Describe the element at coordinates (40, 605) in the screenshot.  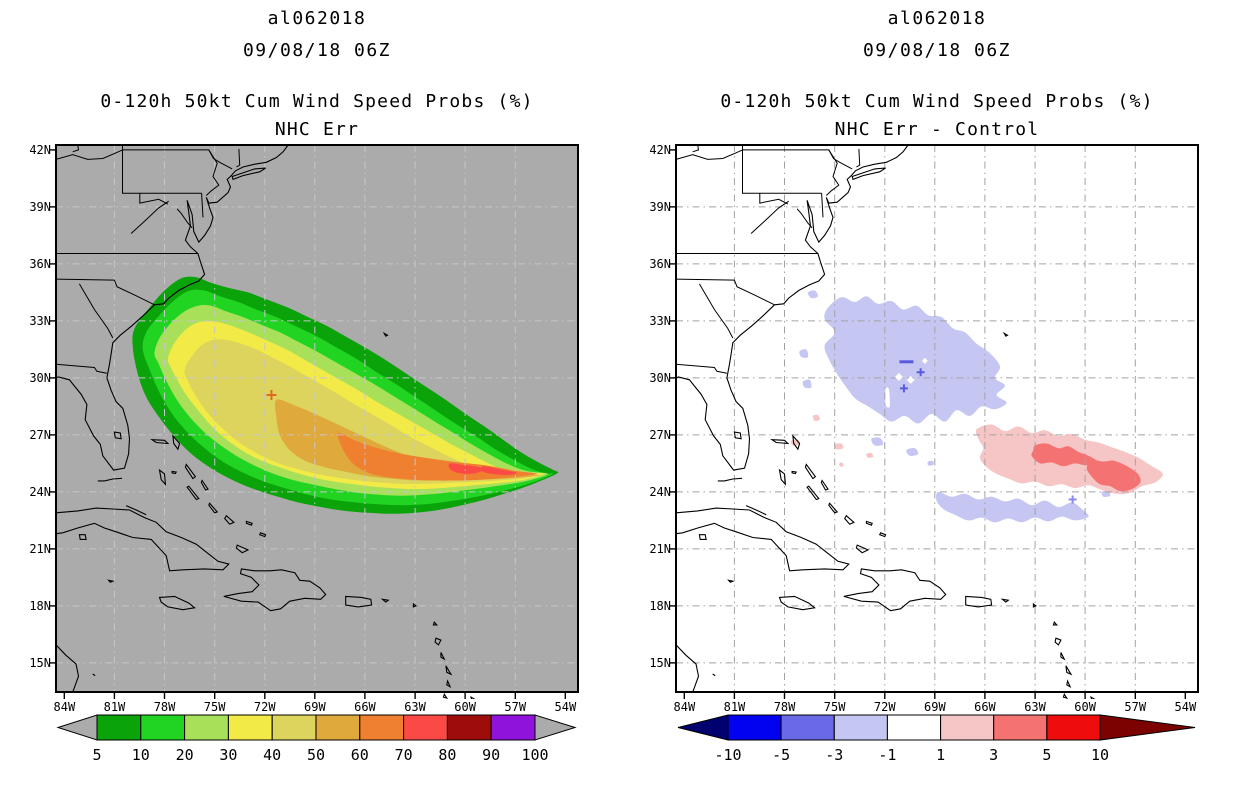
I see `lat-label: 18N` at that location.